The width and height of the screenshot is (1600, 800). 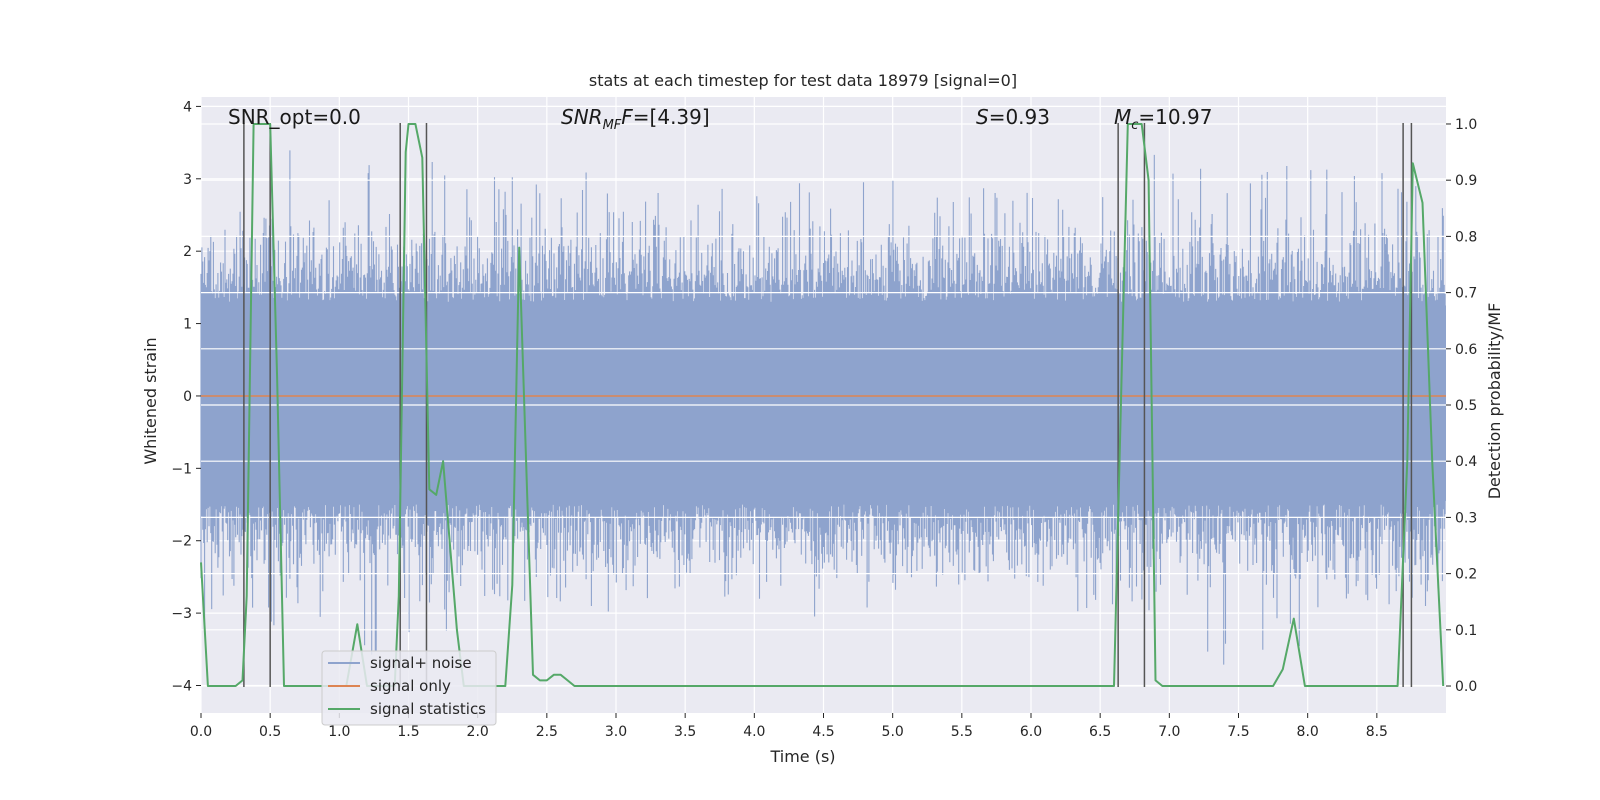 I want to click on annotation-snr-mf: SNRMFF=[4.39], so click(x=635, y=119).